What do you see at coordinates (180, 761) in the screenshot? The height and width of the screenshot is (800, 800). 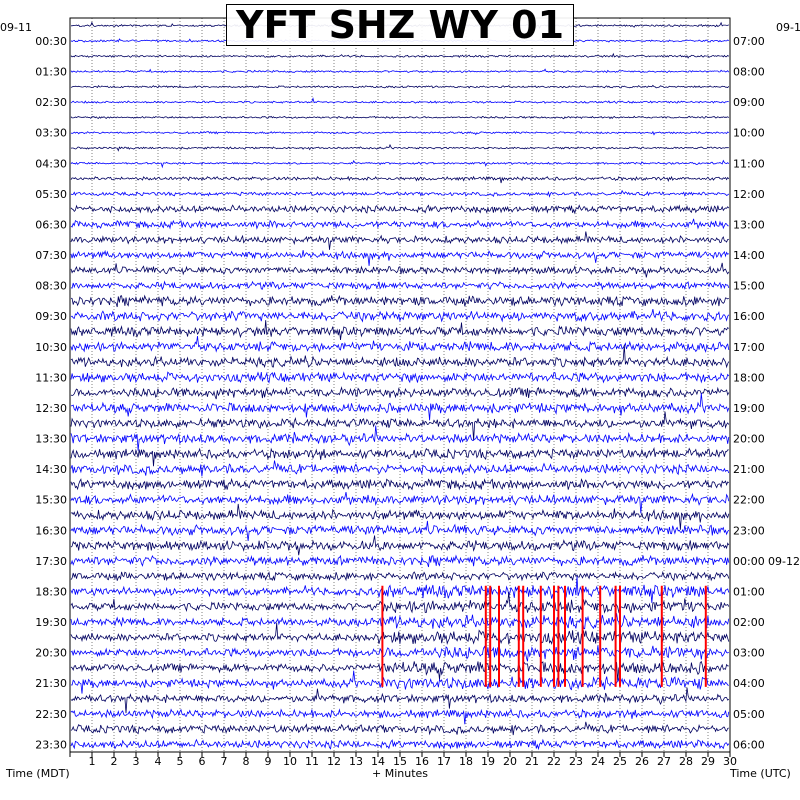 I see `x-tick-label: 5` at bounding box center [180, 761].